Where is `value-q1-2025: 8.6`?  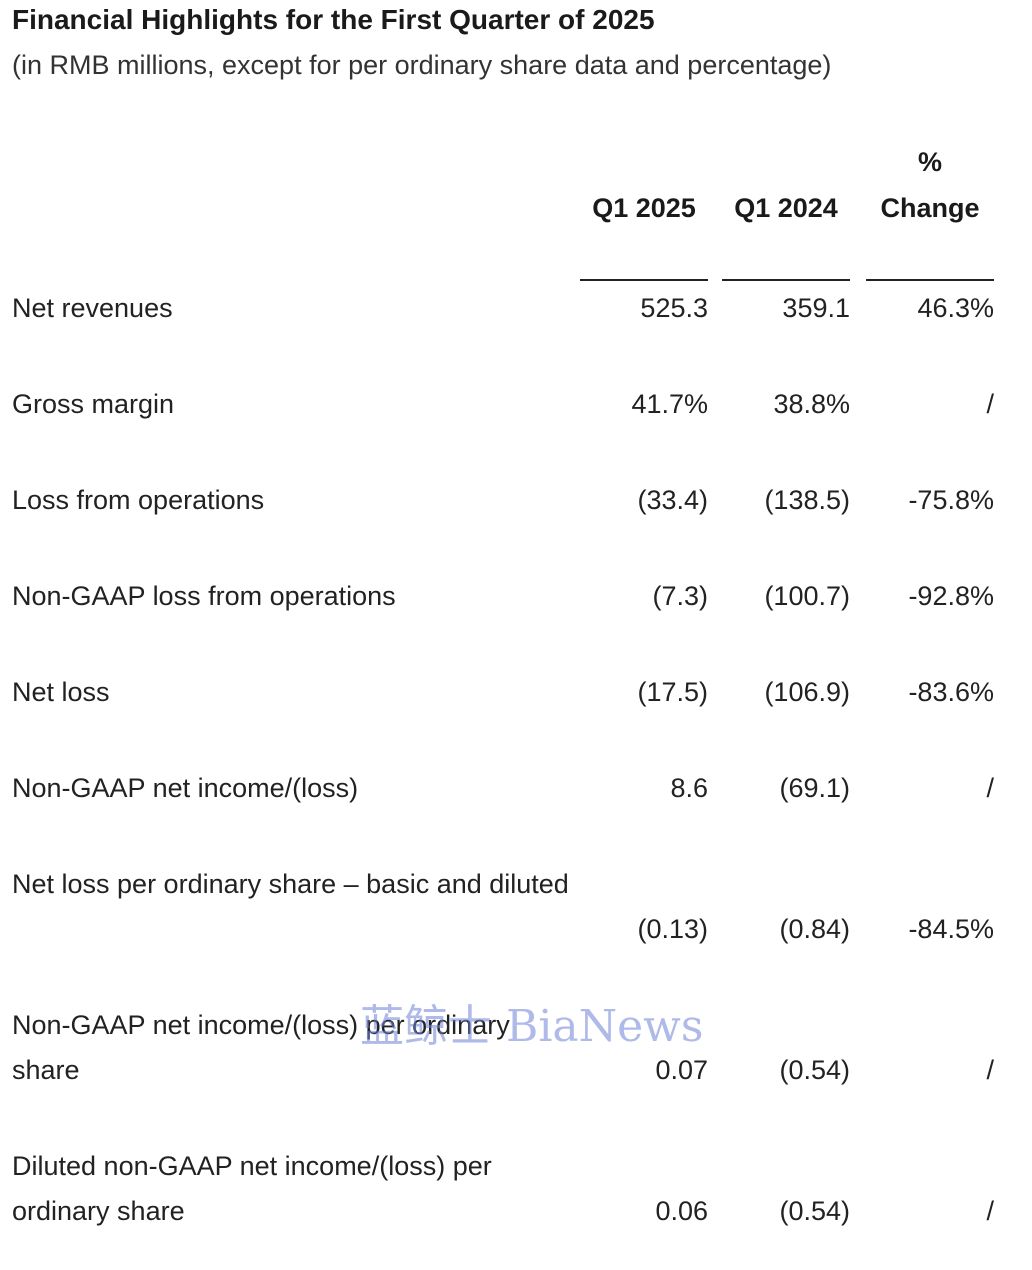
value-q1-2025: 8.6 is located at coordinates (689, 788).